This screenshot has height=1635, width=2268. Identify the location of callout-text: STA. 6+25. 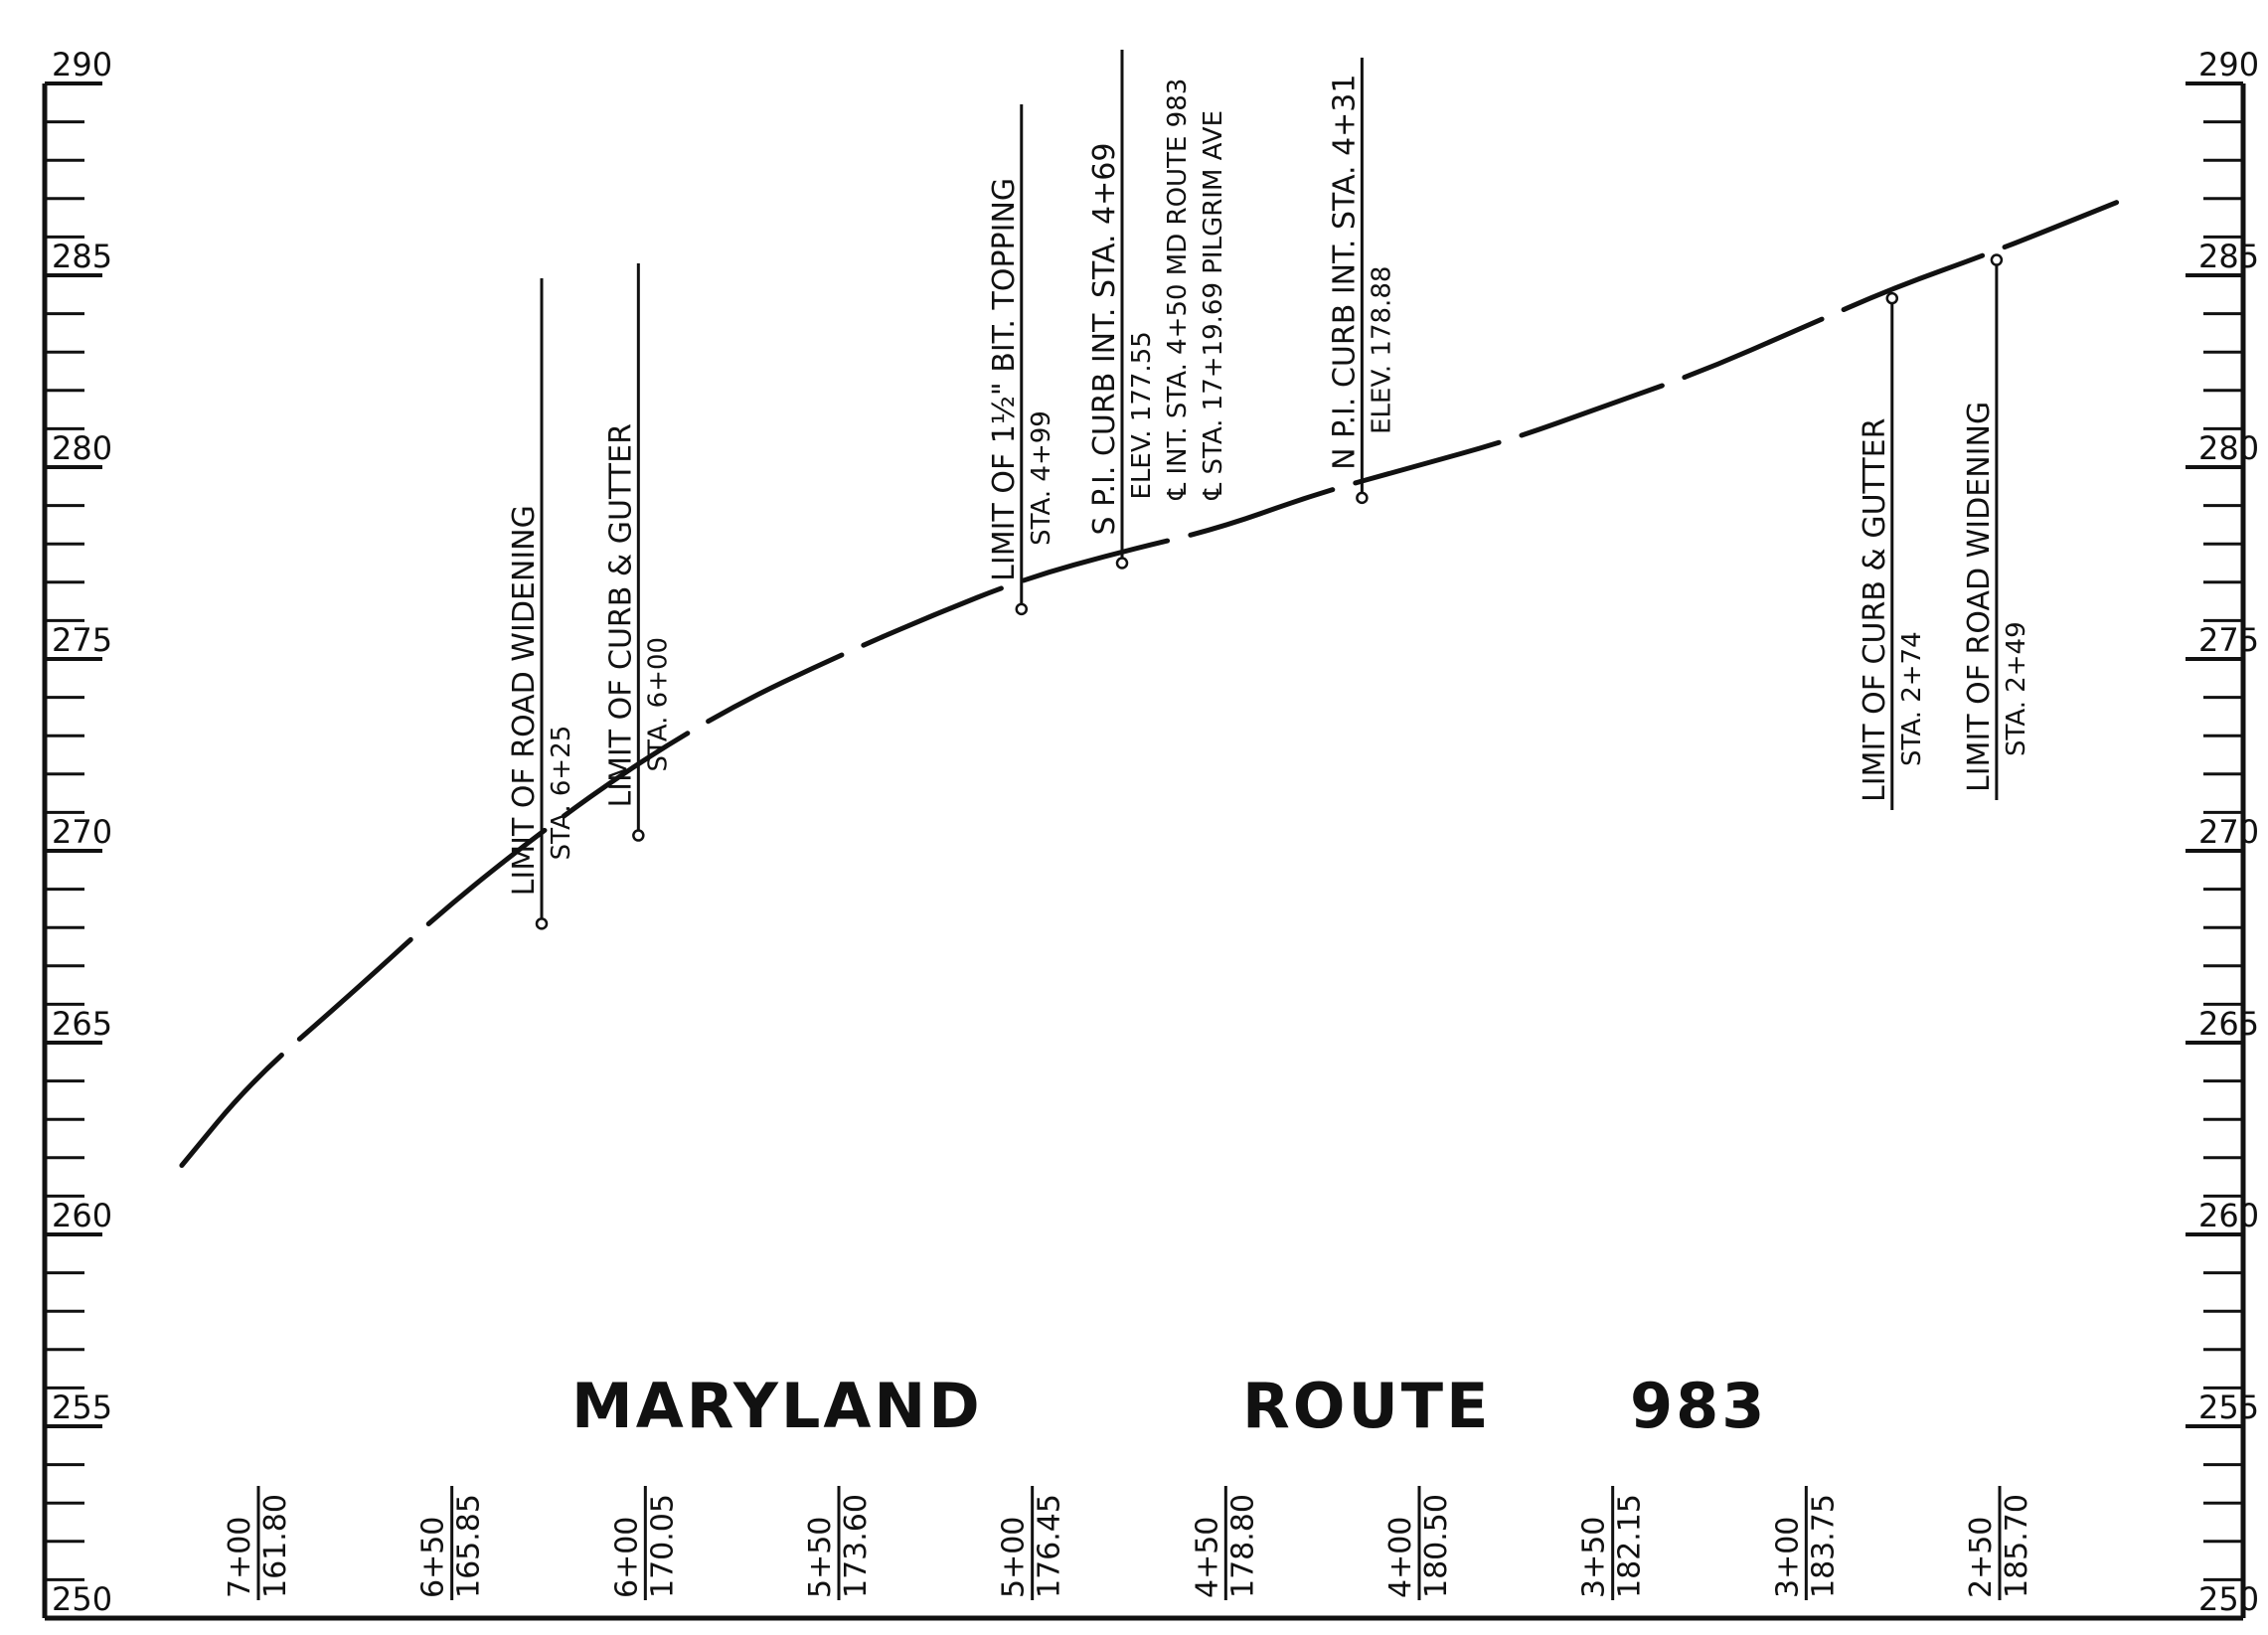
(561, 793).